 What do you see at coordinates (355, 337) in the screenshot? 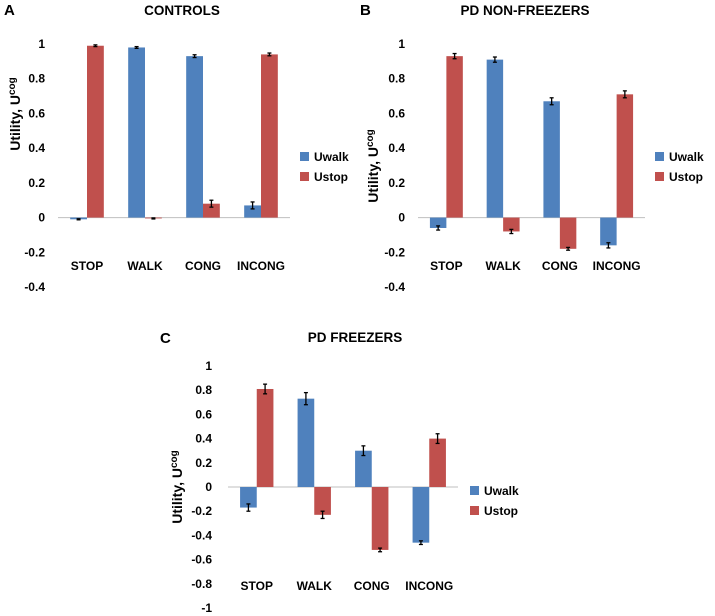
I see `chart-title: PD FREEZERS` at bounding box center [355, 337].